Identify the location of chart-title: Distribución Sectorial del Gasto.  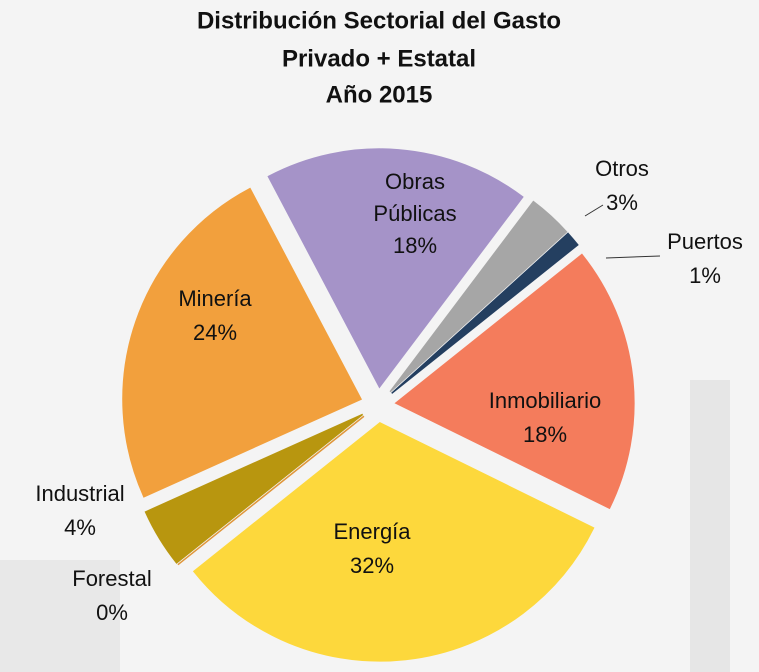
(379, 20).